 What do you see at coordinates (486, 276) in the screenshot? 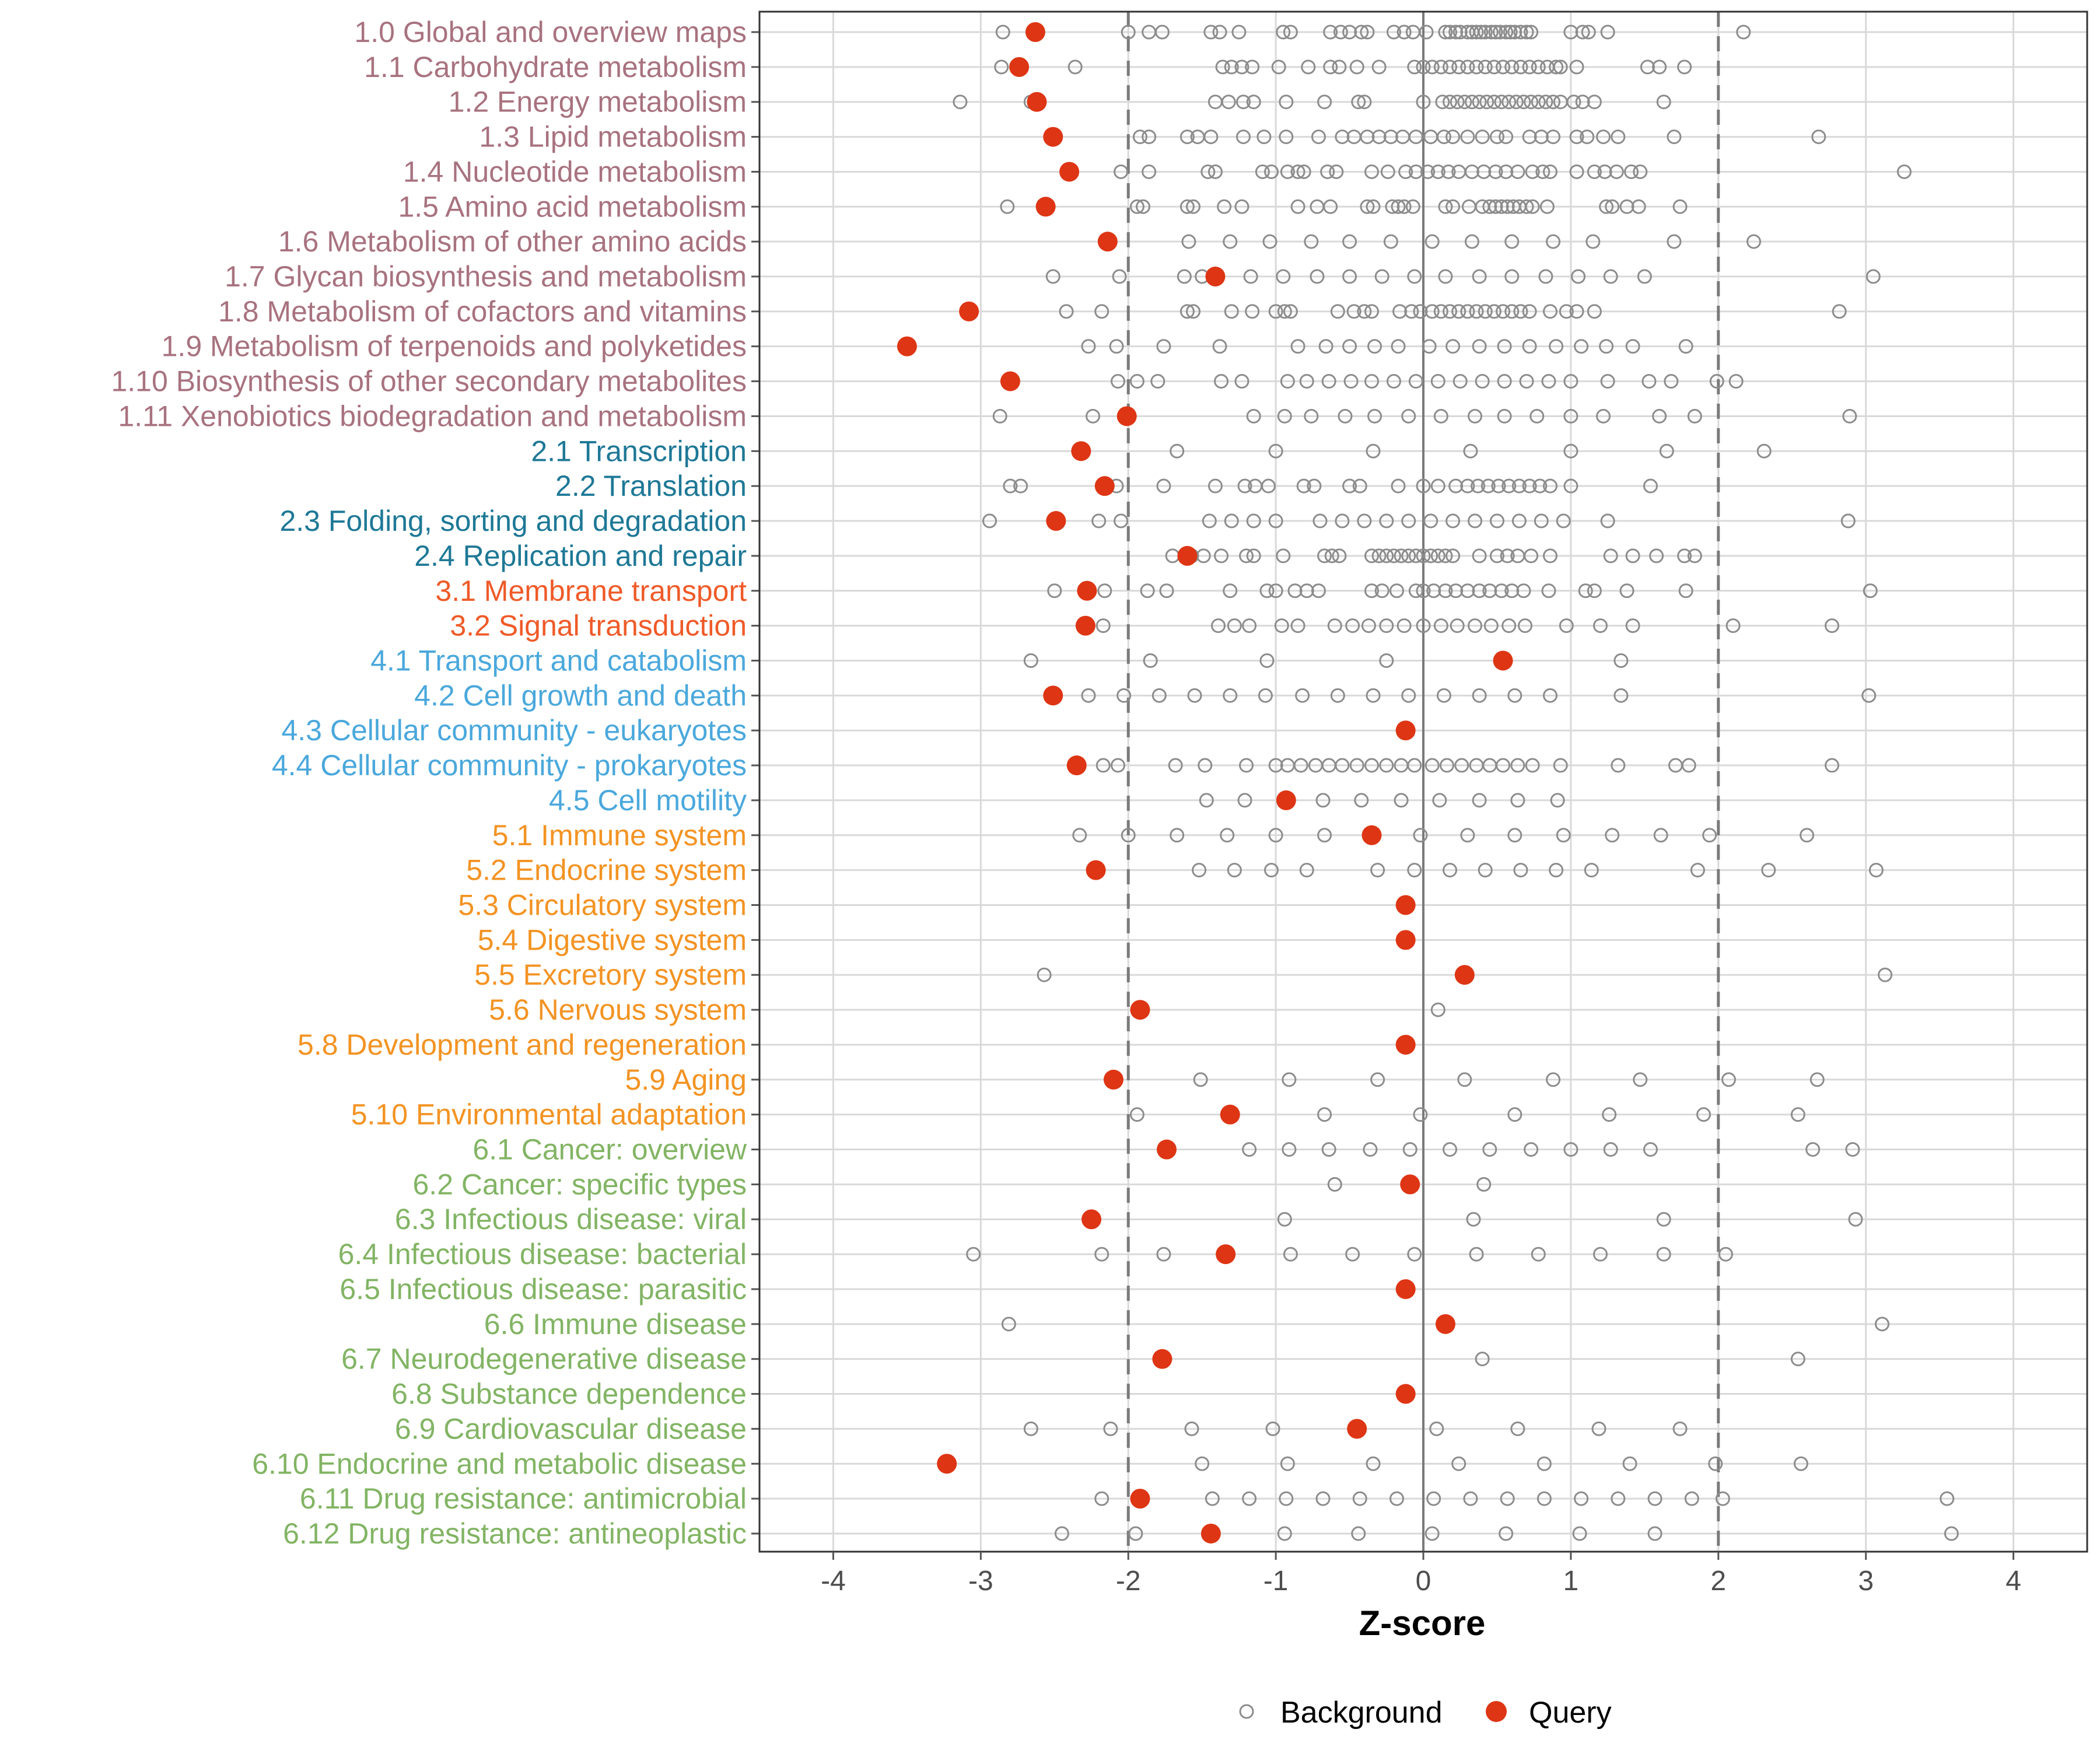
I see `category-label: 1.7 Glycan biosynthesis and metabolism` at bounding box center [486, 276].